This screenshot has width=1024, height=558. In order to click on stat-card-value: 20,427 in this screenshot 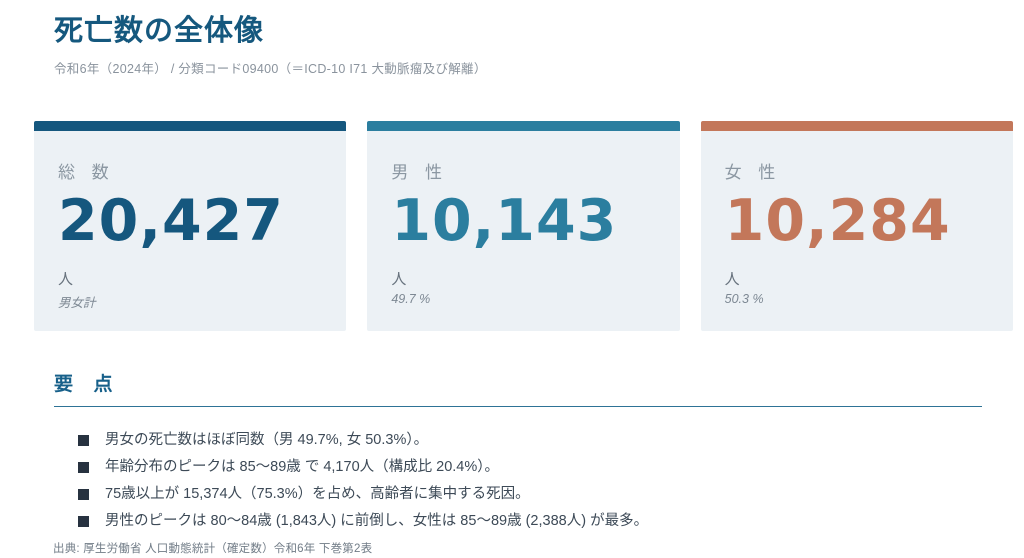, I will do `click(171, 220)`.